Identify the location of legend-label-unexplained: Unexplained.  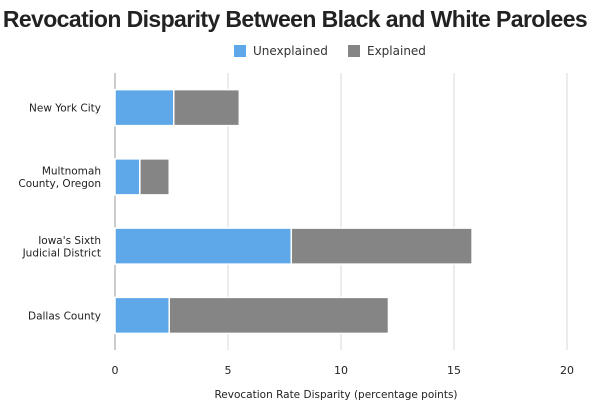
(290, 51).